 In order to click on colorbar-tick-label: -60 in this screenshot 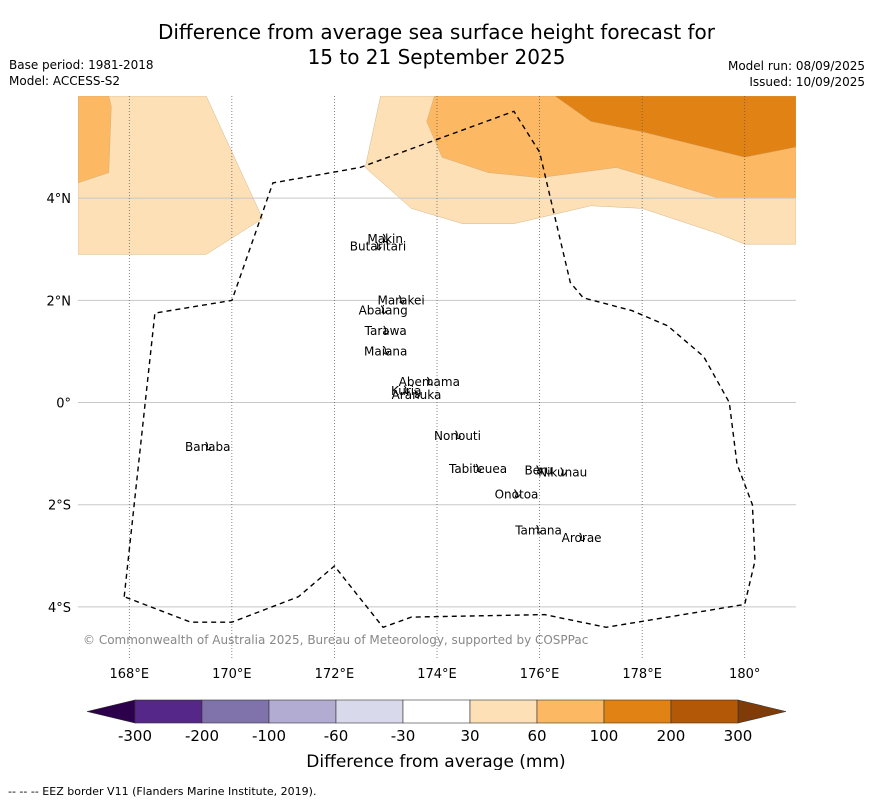, I will do `click(336, 736)`.